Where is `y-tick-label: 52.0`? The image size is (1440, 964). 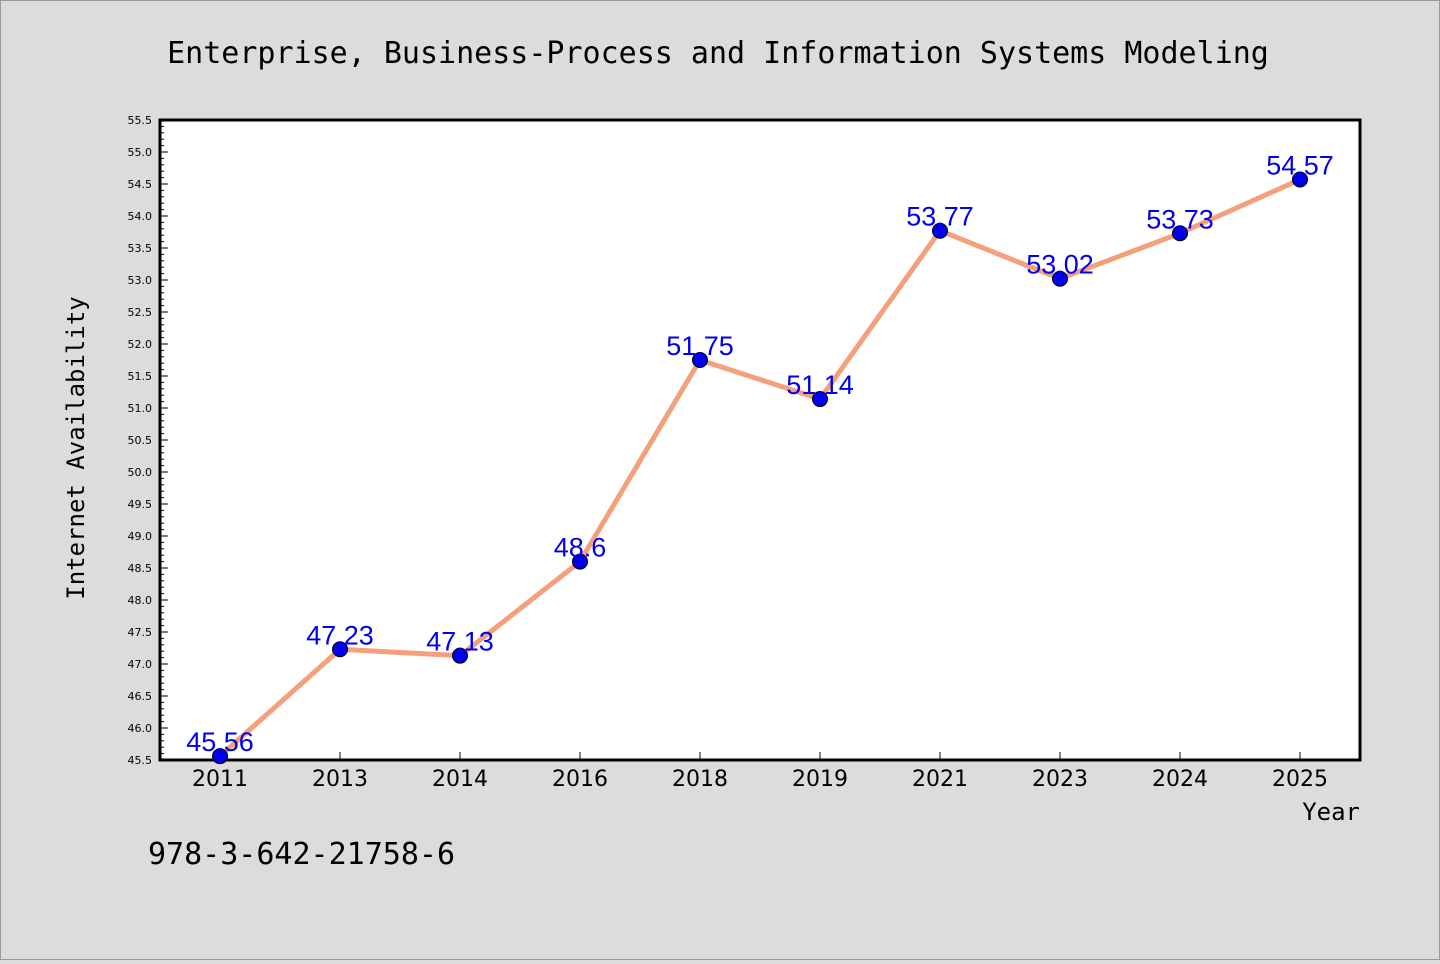
y-tick-label: 52.0 is located at coordinates (140, 344).